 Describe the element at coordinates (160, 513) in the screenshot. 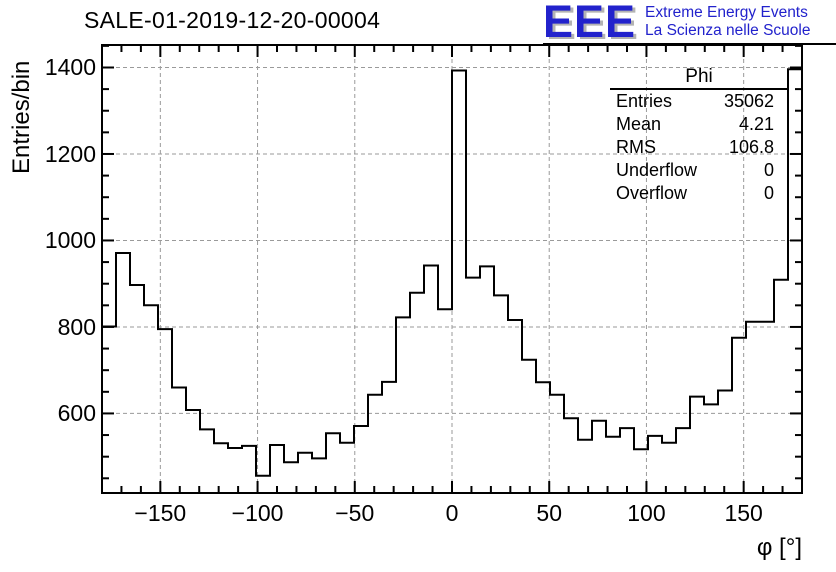

I see `x-tick-label: −150` at that location.